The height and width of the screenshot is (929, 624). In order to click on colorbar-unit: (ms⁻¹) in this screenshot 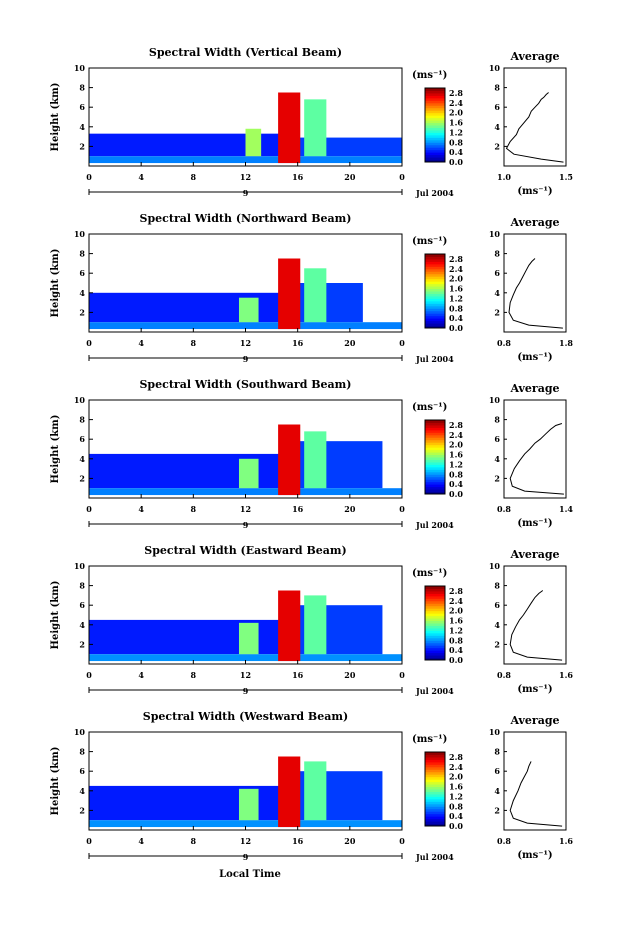, I will do `click(429, 407)`.